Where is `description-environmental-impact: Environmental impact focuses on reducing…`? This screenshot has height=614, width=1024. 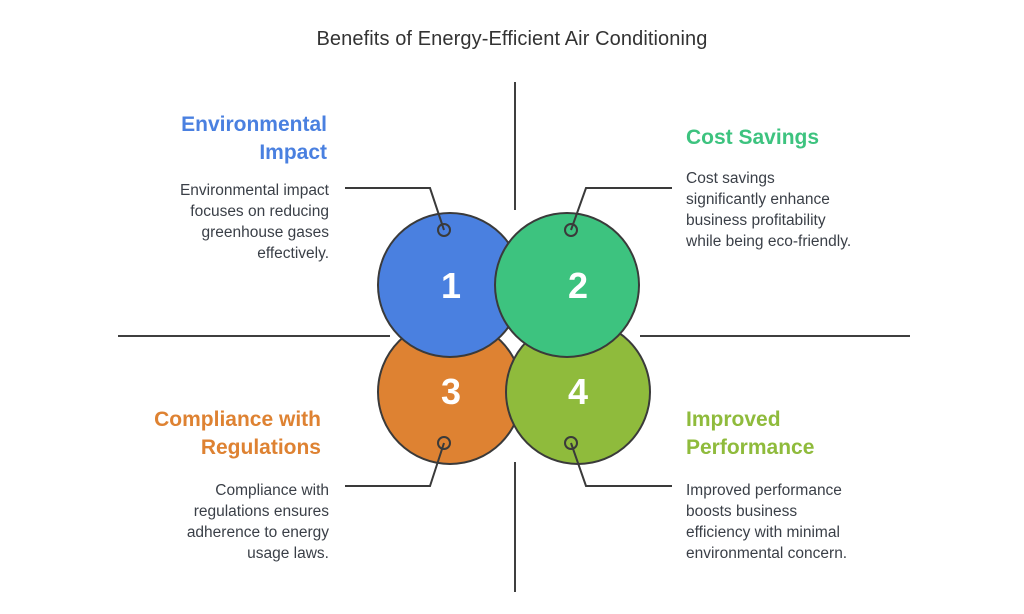 description-environmental-impact: Environmental impact focuses on reducing… is located at coordinates (254, 222).